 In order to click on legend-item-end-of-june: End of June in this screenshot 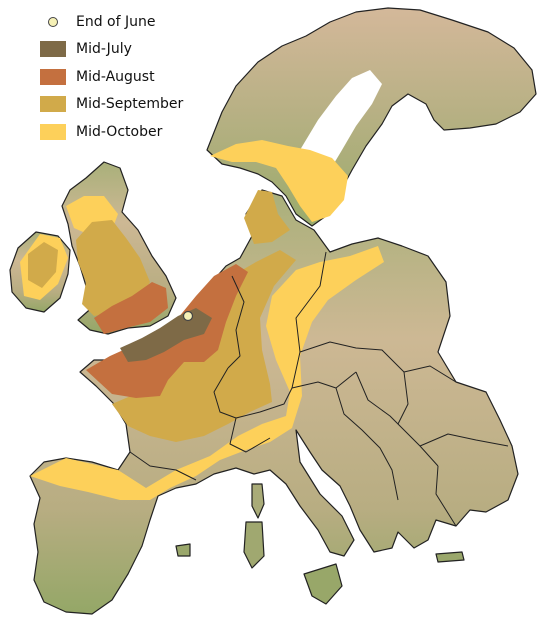, I will do `click(111, 22)`.